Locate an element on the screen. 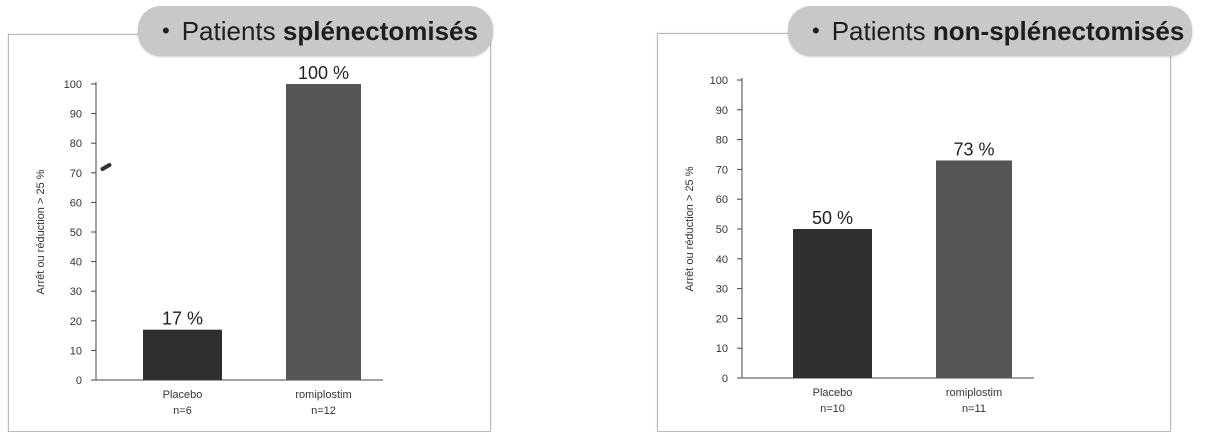 This screenshot has height=432, width=1208. x-tick-sublabel: n=12 is located at coordinates (323, 411).